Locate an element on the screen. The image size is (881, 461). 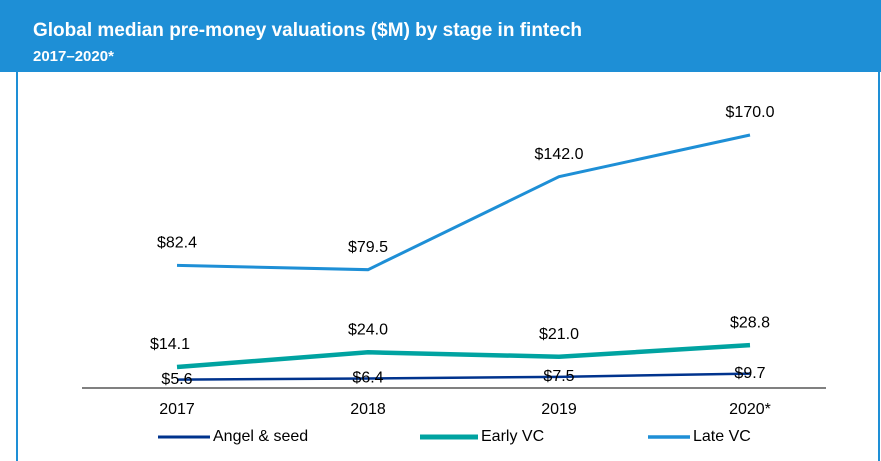
legend-label: Angel & seed is located at coordinates (260, 436).